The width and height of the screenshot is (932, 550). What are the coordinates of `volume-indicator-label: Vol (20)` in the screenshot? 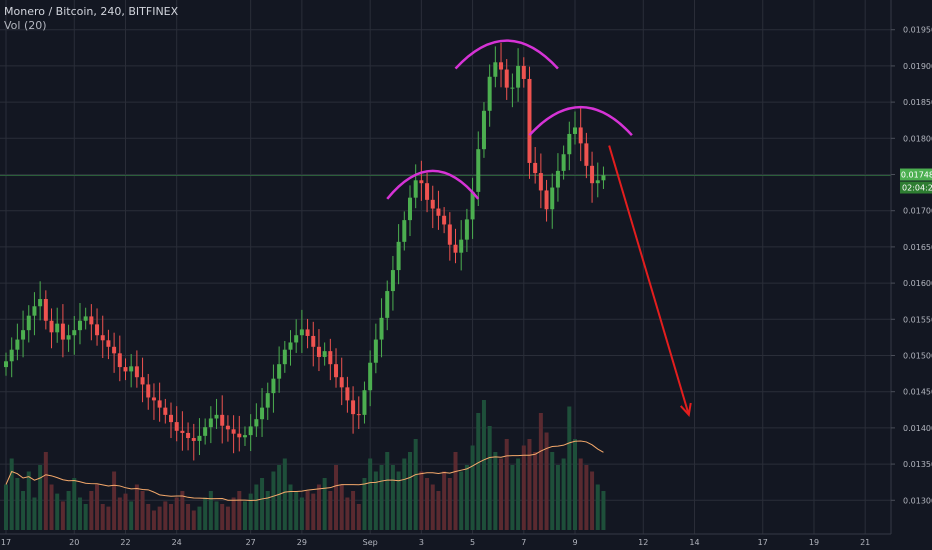 It's located at (25, 25).